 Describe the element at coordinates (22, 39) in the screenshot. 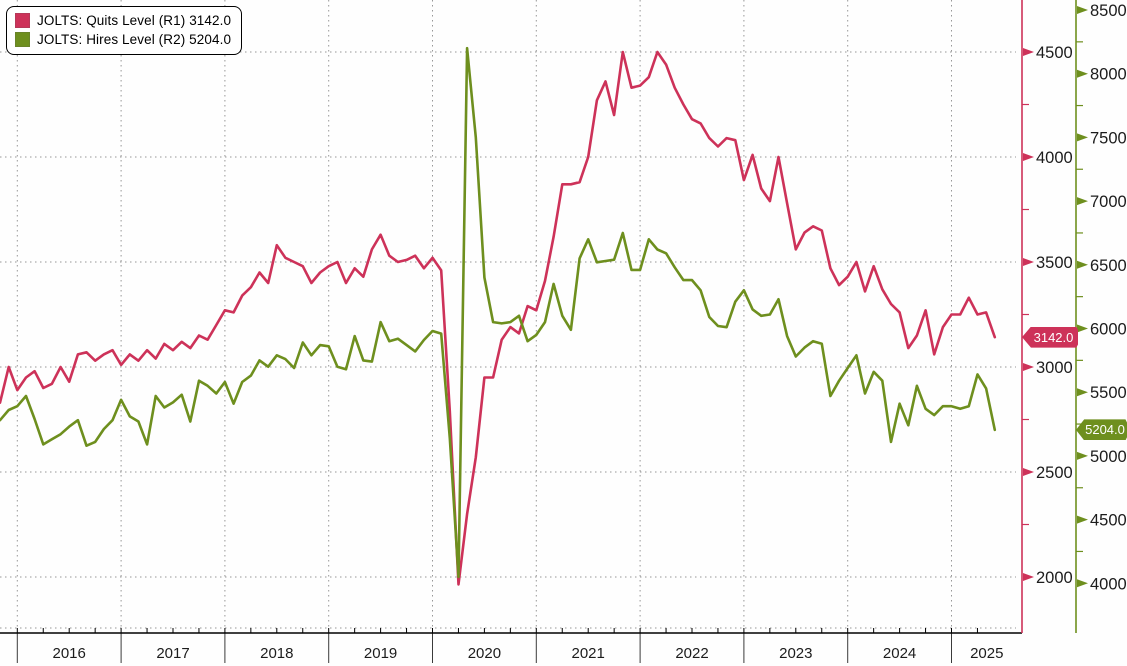

I see `hires-swatch-icon` at that location.